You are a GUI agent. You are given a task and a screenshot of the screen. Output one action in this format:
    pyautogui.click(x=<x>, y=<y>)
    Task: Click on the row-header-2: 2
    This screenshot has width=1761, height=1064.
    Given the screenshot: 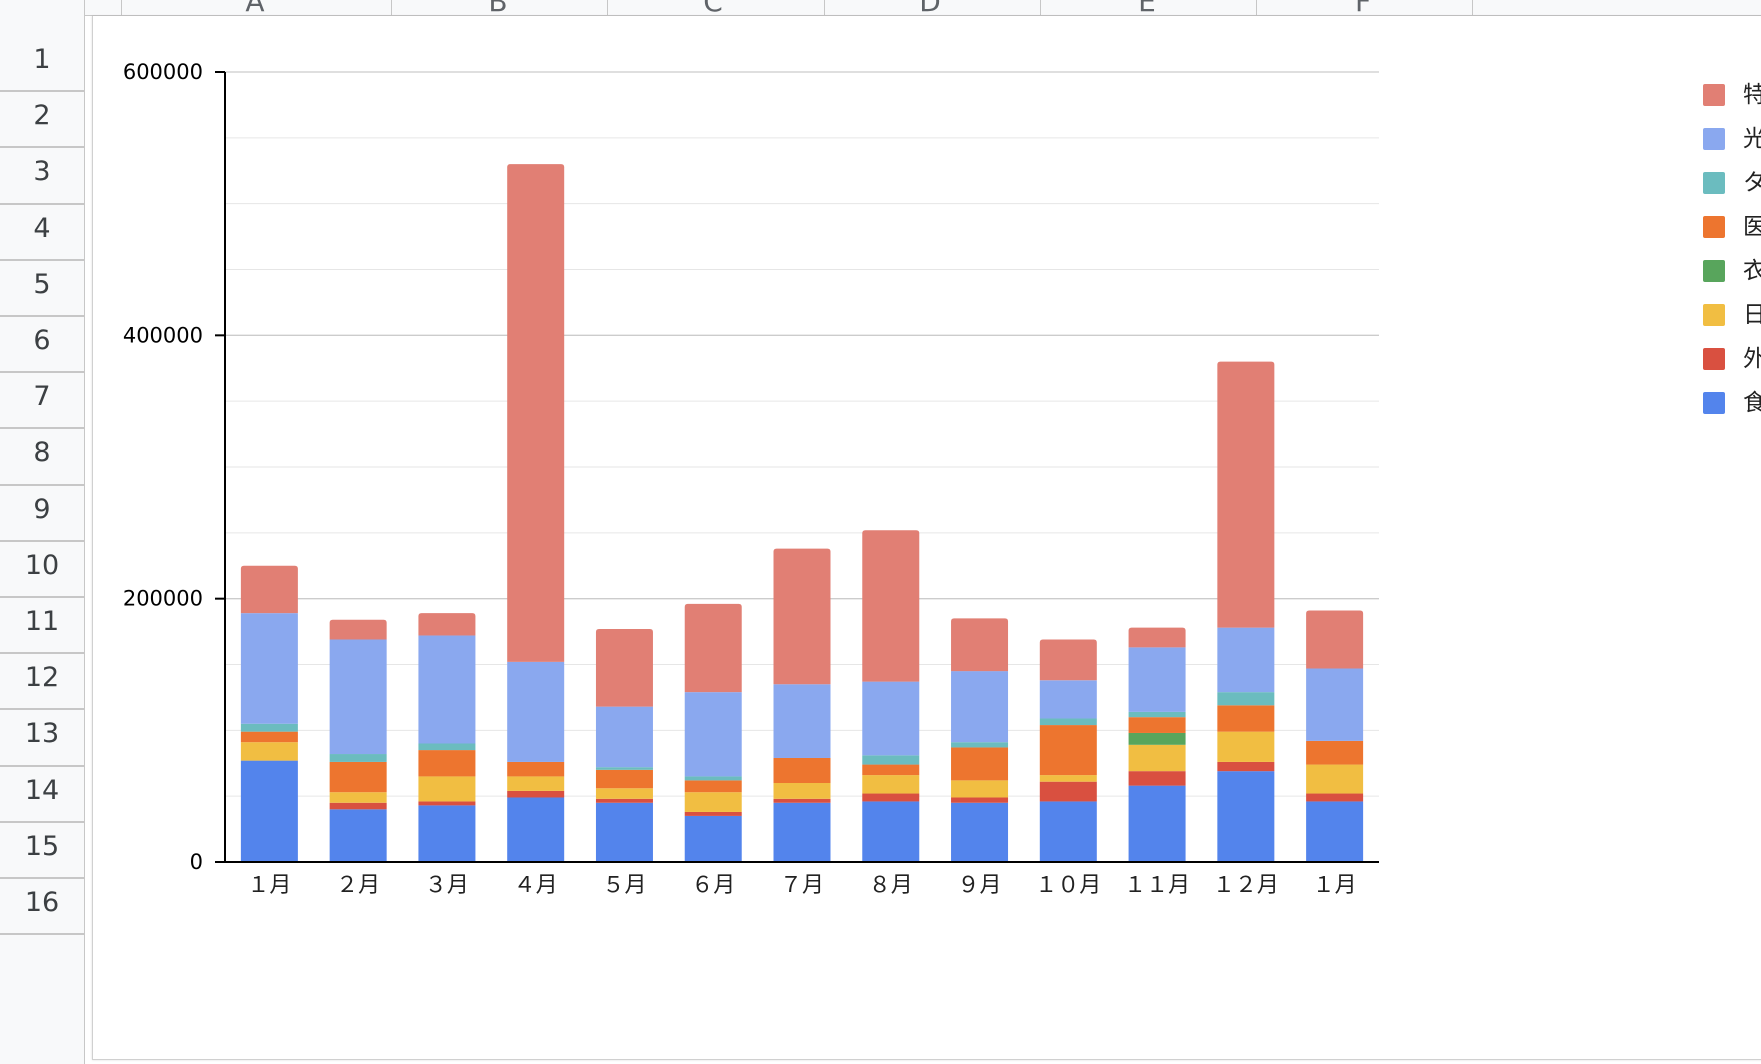 What is the action you would take?
    pyautogui.click(x=42, y=116)
    